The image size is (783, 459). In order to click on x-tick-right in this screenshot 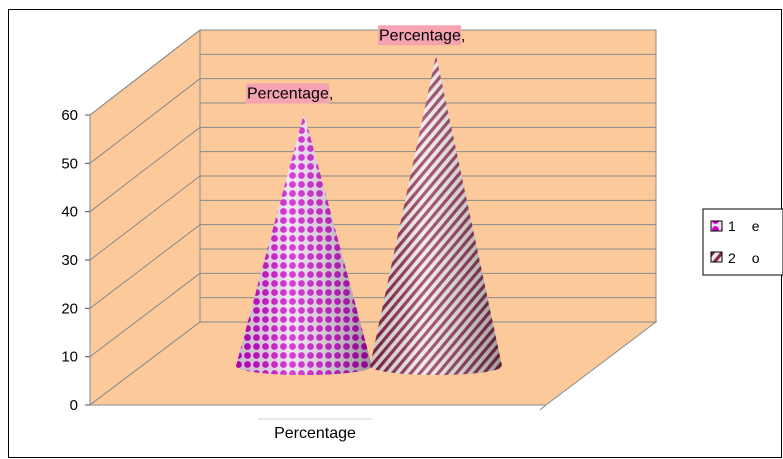, I will do `click(543, 407)`.